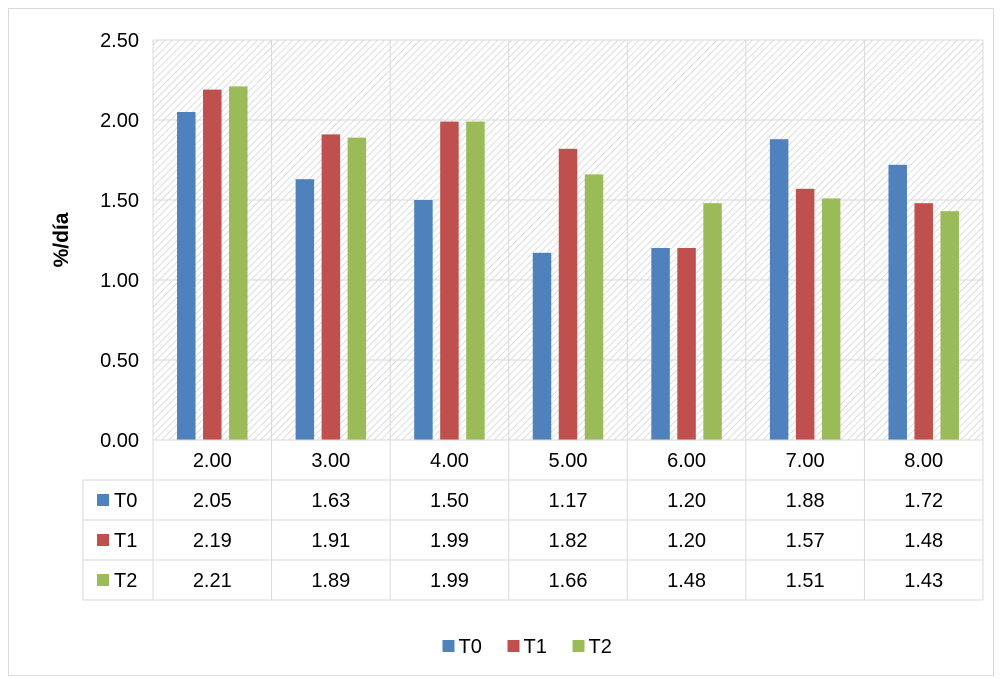  I want to click on bar-t2-8.00, so click(949, 325).